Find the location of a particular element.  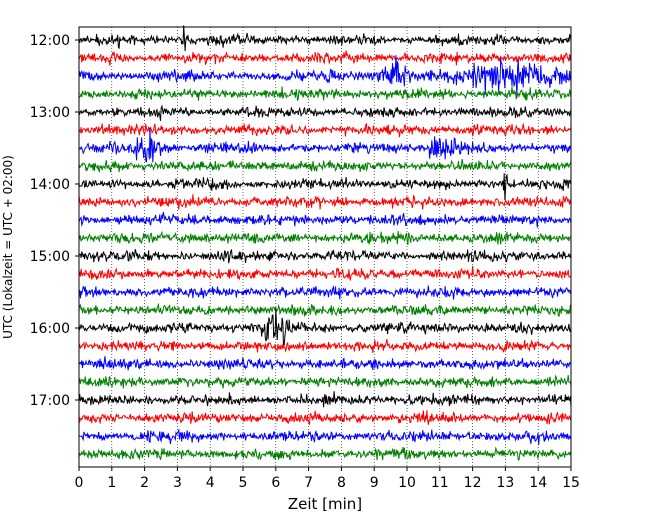

x-tick-label: 6 is located at coordinates (275, 483).